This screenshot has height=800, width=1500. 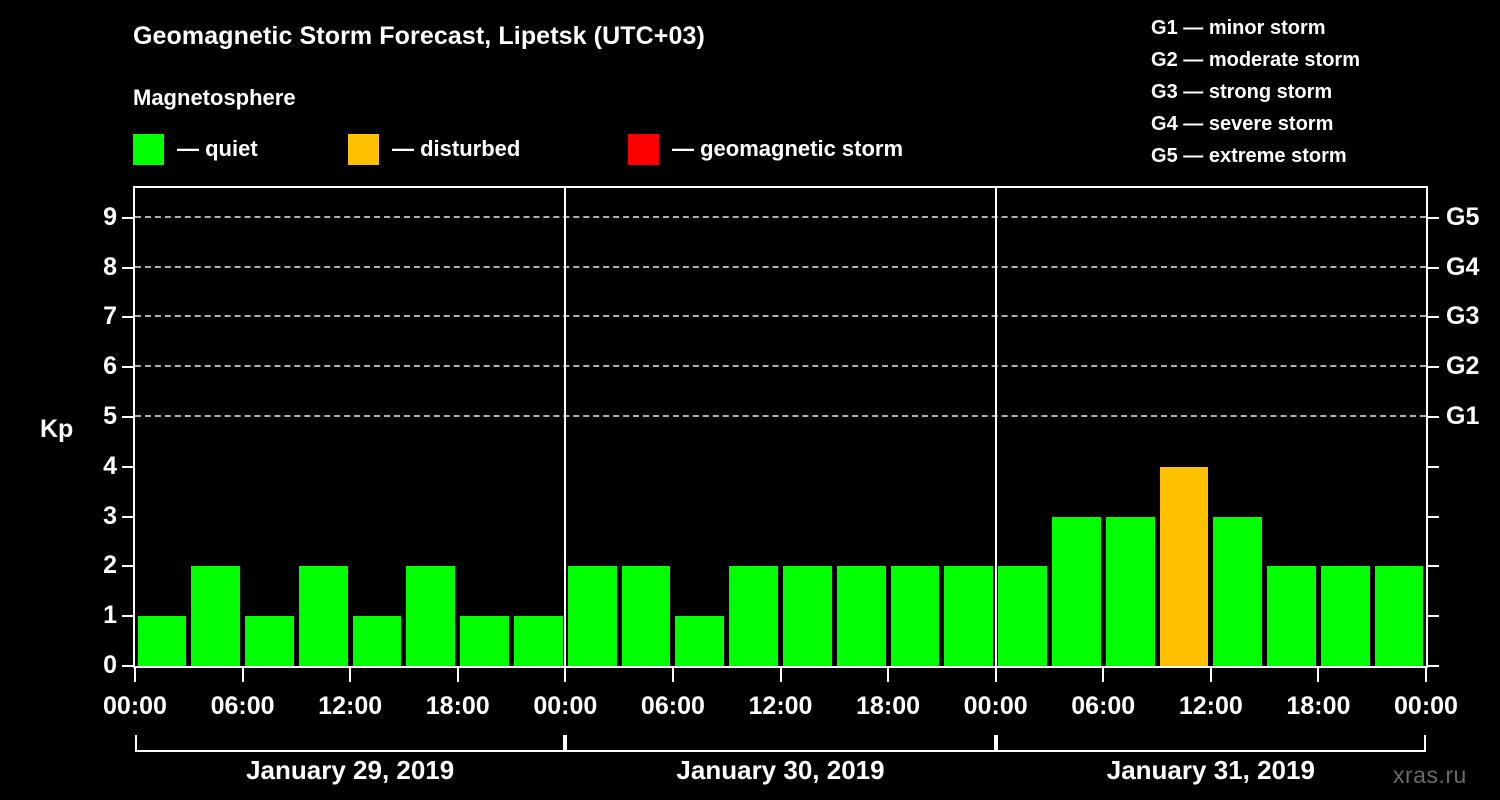 What do you see at coordinates (780, 770) in the screenshot?
I see `day-label-2: January 30, 2019` at bounding box center [780, 770].